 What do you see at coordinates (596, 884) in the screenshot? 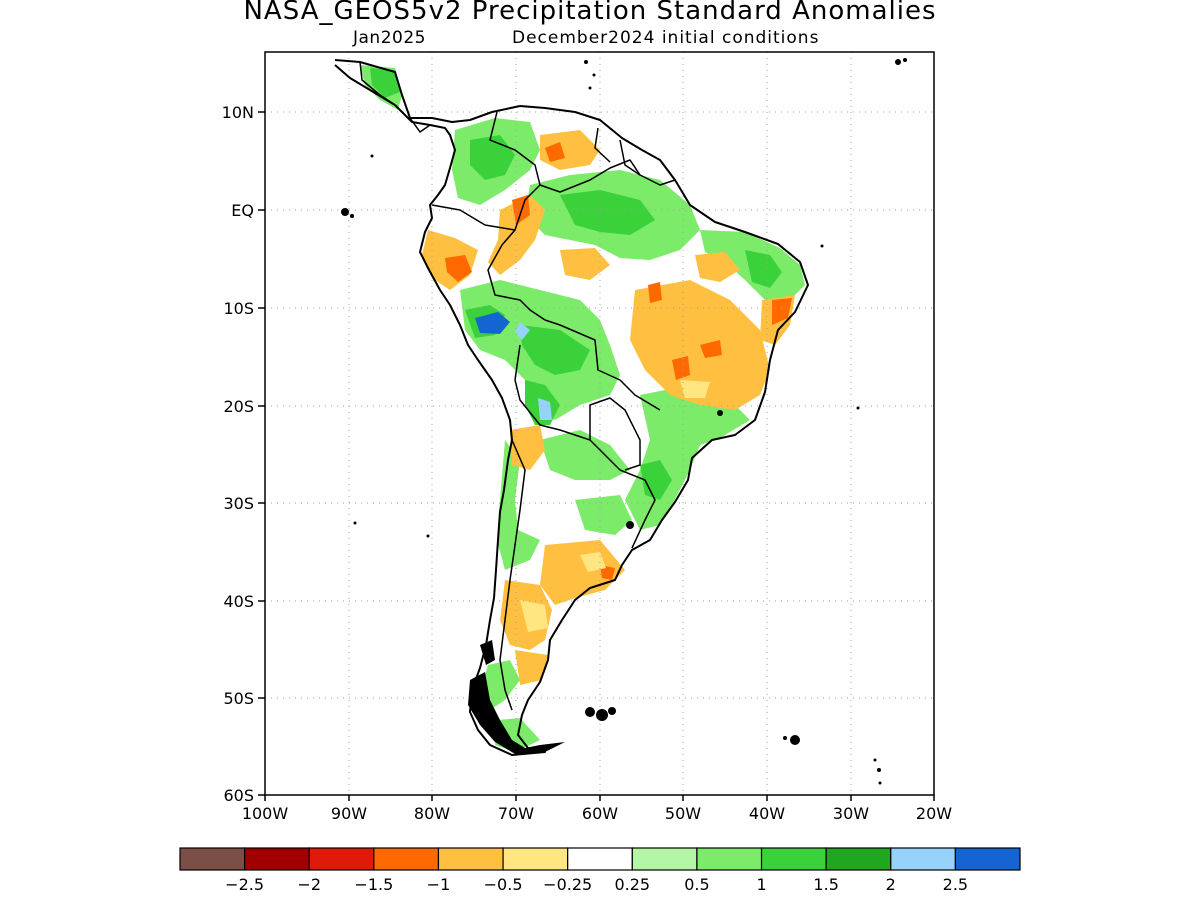
I see `colorbar-labels: −2.5 −2 −1.5 −1 −0.5 −0.25 0.25 0.5 1 1.5 2 2.5` at bounding box center [596, 884].